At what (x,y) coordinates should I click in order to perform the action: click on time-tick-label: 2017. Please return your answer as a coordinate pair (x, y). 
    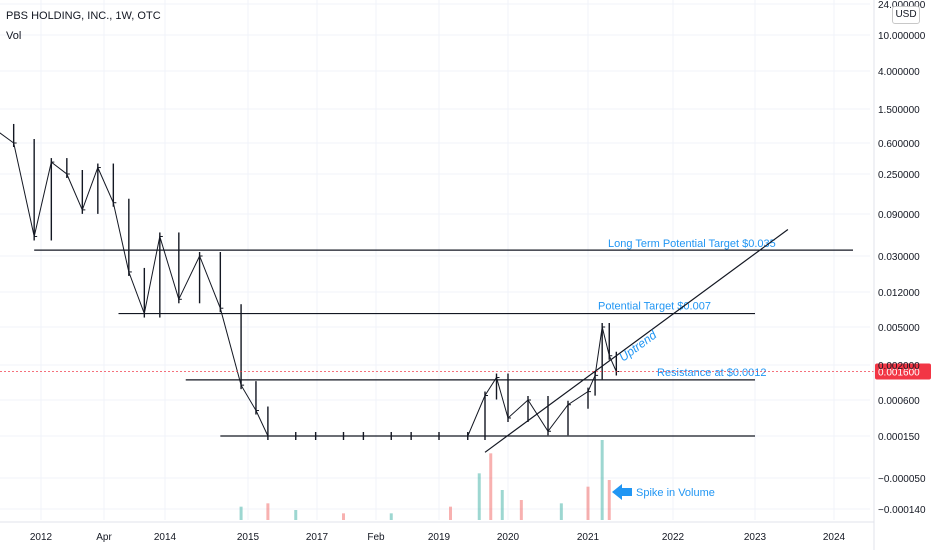
    Looking at the image, I should click on (317, 537).